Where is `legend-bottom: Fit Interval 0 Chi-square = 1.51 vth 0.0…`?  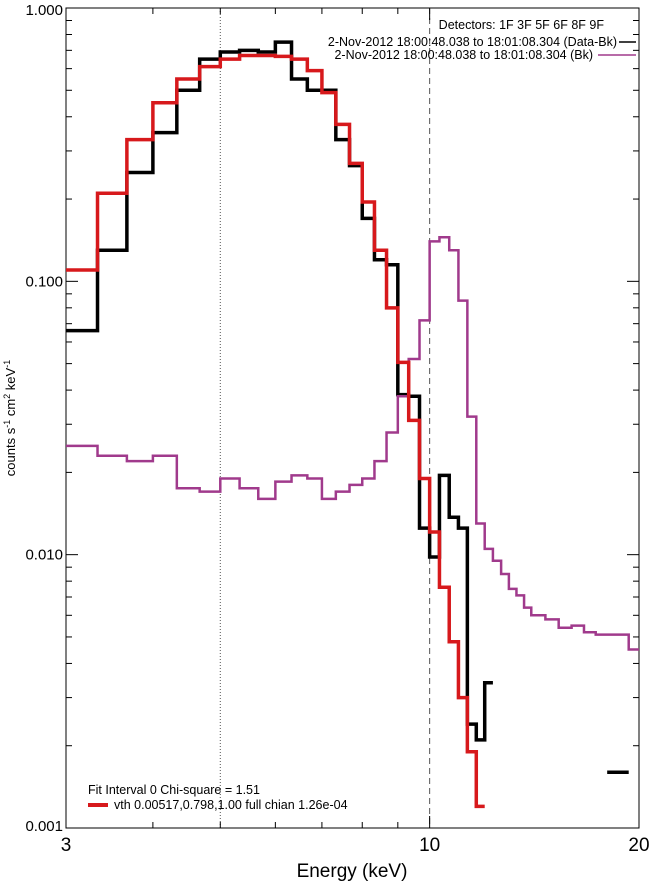
legend-bottom: Fit Interval 0 Chi-square = 1.51 vth 0.0… is located at coordinates (218, 797).